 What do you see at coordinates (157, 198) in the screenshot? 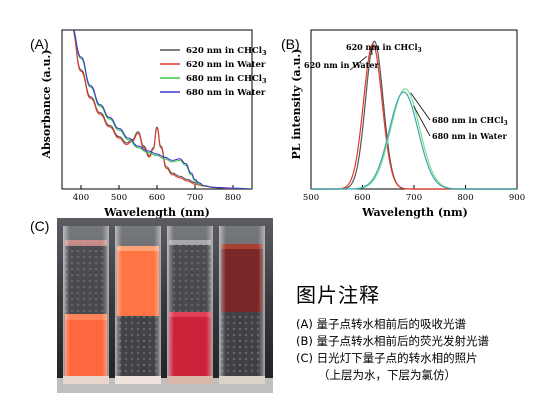
I see `chart-a-x-tick-label: 600` at bounding box center [157, 198].